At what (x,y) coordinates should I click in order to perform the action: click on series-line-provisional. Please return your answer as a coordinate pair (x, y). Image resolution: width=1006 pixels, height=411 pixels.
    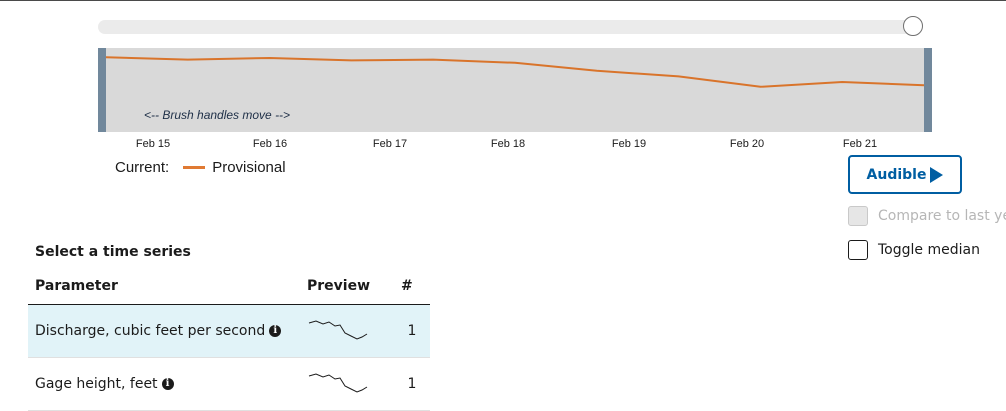
    Looking at the image, I should click on (515, 72).